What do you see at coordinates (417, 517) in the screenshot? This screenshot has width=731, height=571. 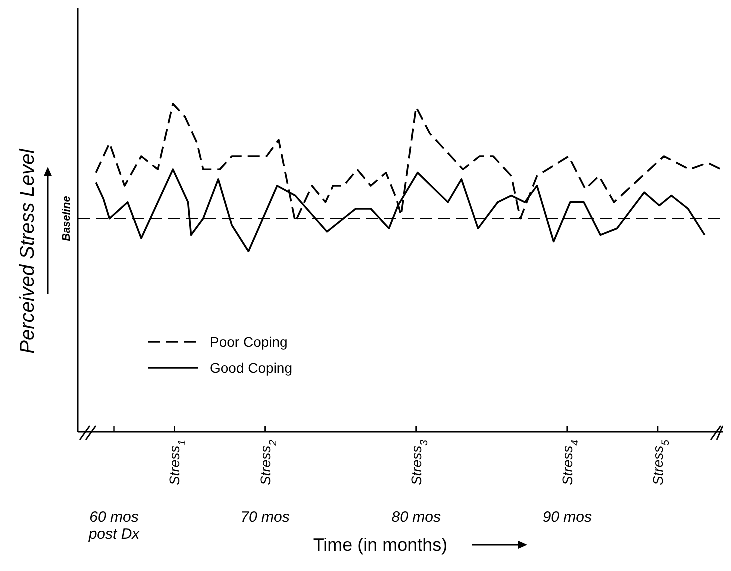 I see `x-tick-label: 80 mos` at bounding box center [417, 517].